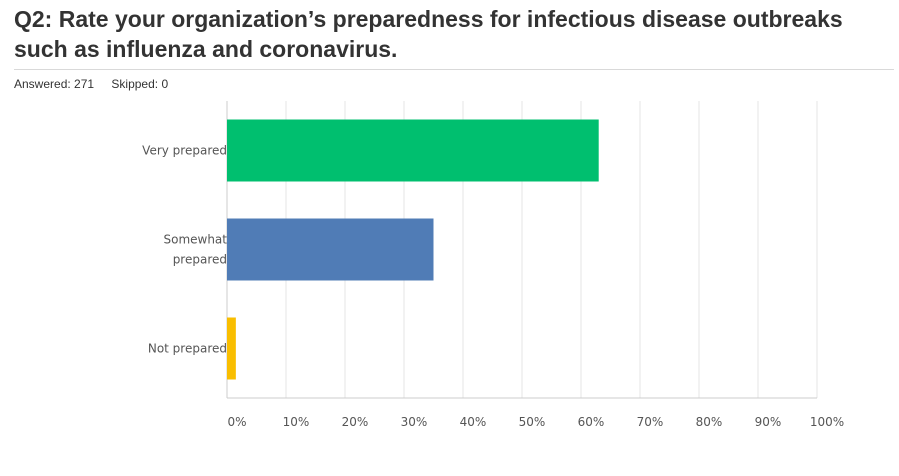 The width and height of the screenshot is (899, 476). Describe the element at coordinates (473, 422) in the screenshot. I see `x-tick-label: 40%` at that location.